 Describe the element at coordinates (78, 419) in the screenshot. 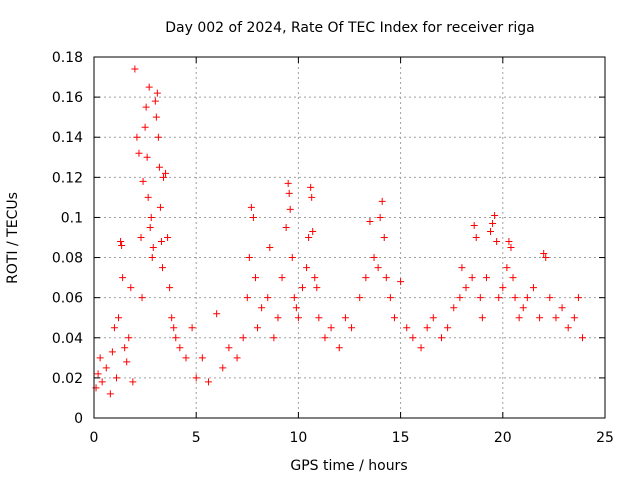

I see `y-tick-label: 0` at that location.